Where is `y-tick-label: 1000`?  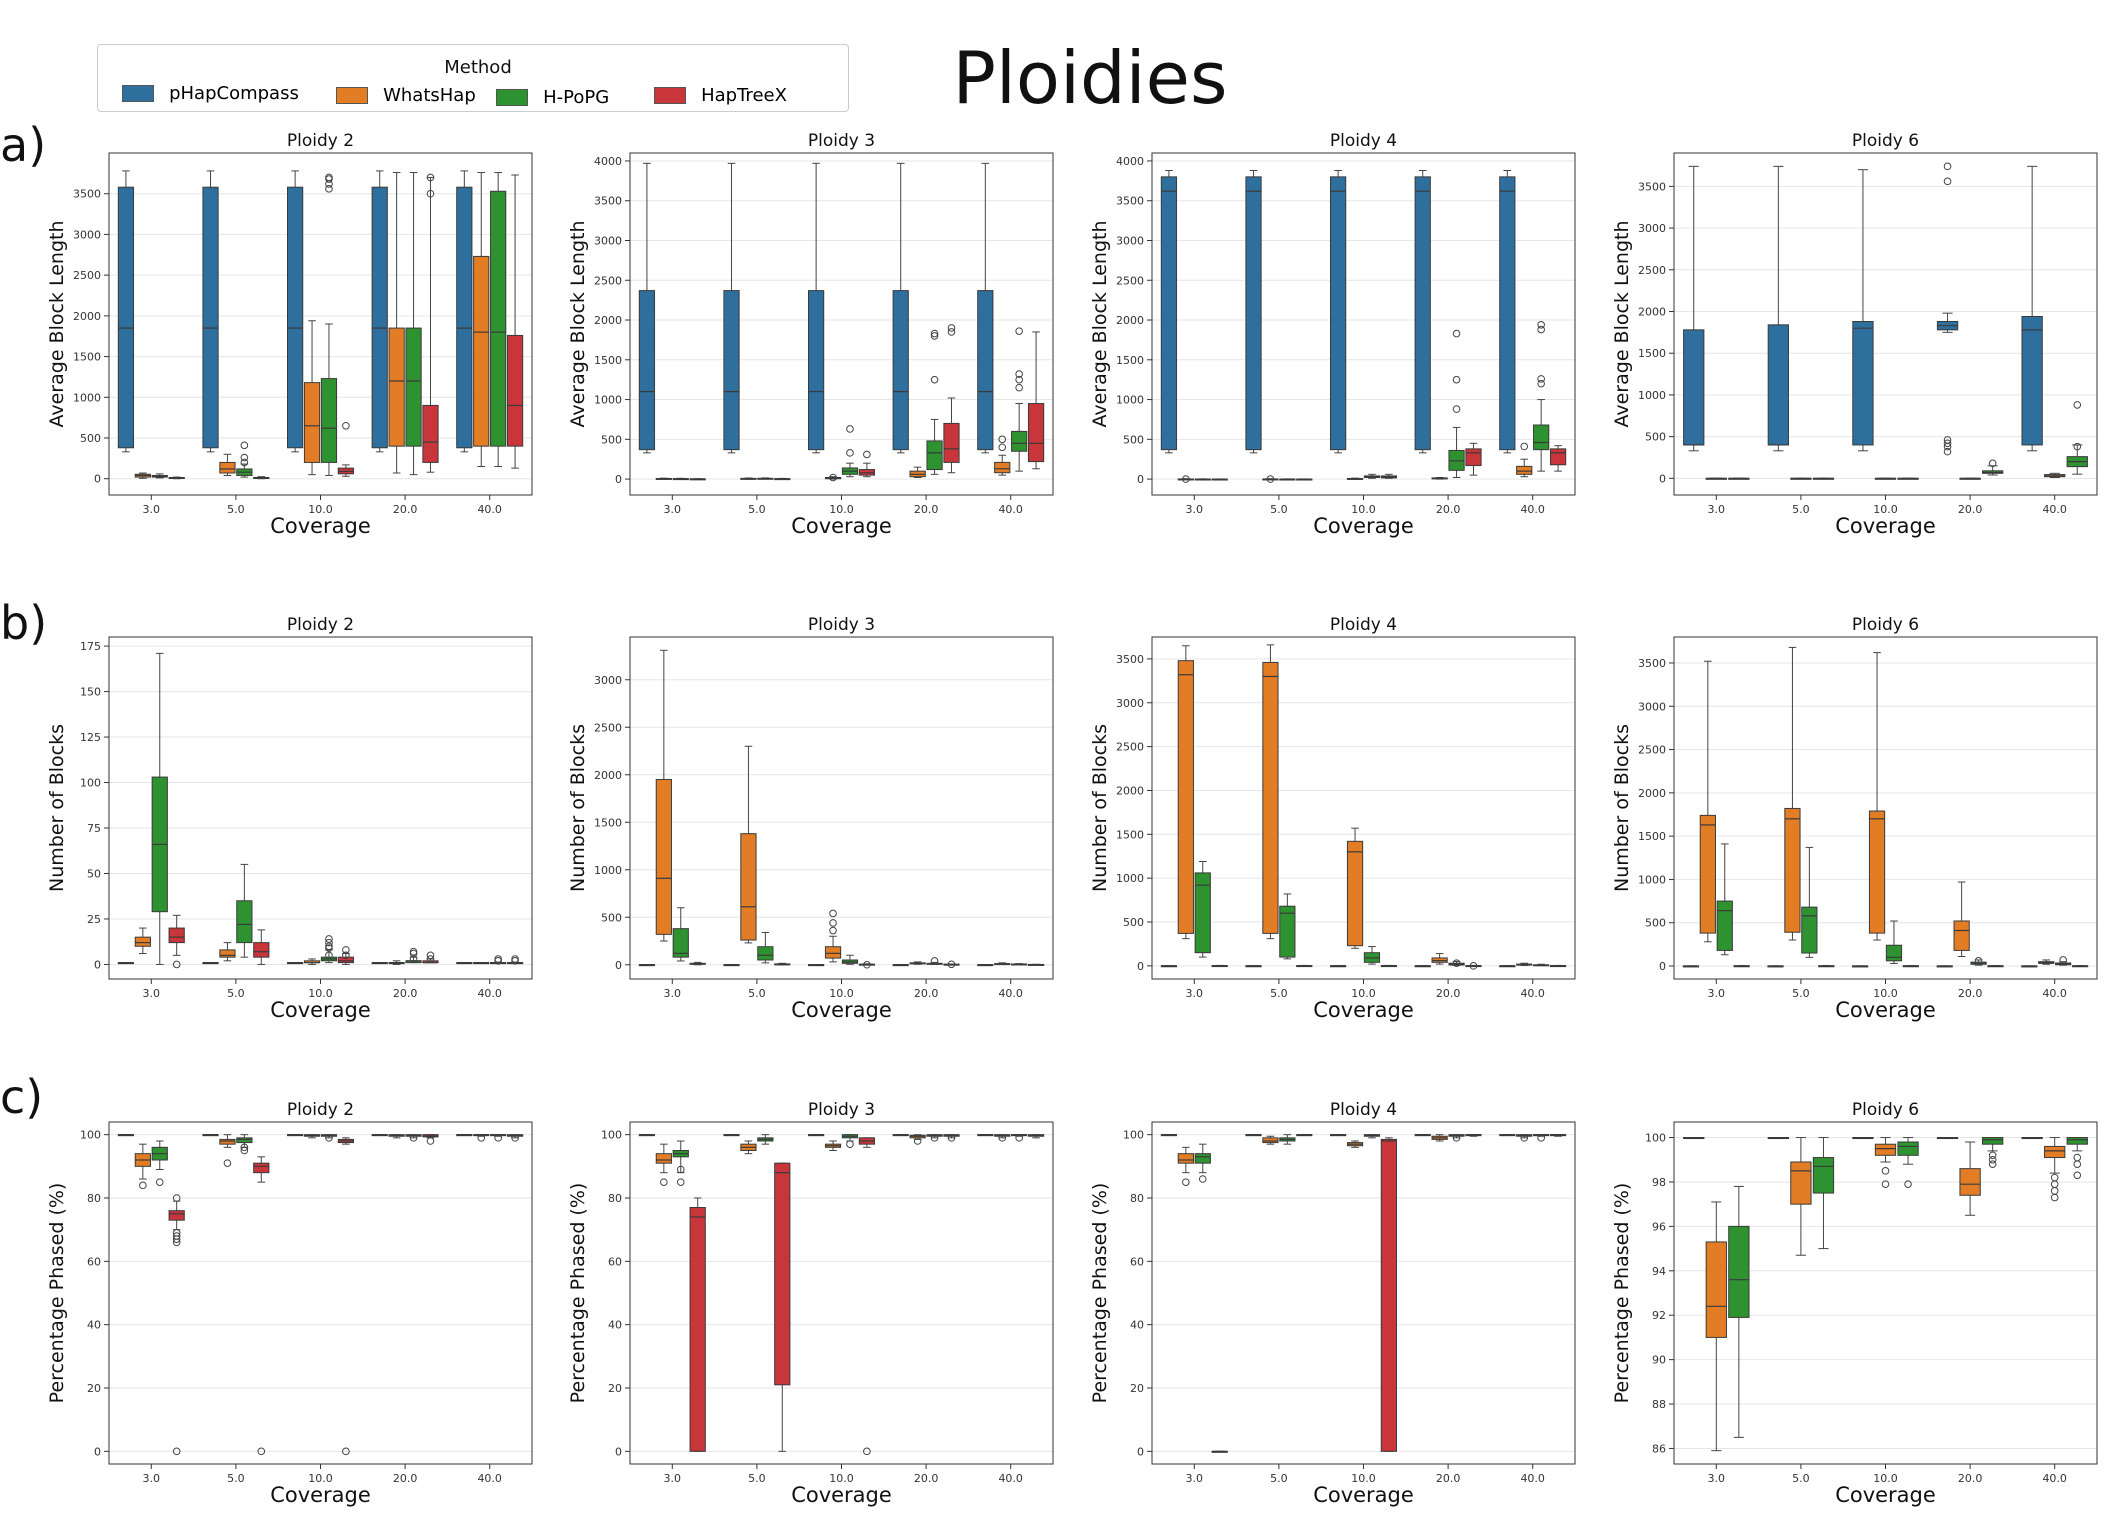 y-tick-label: 1000 is located at coordinates (1130, 878).